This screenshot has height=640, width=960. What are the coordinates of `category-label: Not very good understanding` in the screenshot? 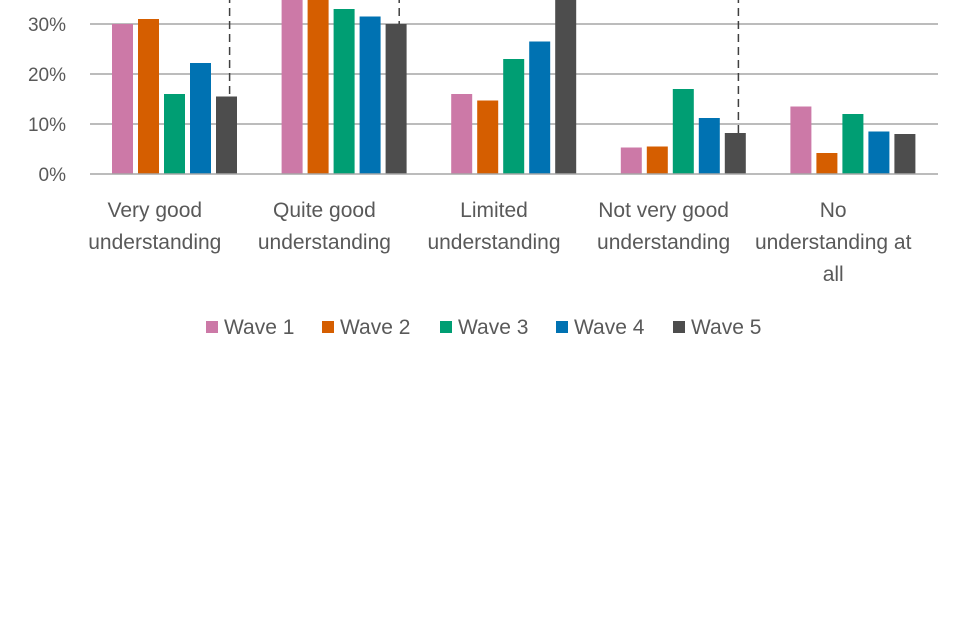 It's located at (663, 226).